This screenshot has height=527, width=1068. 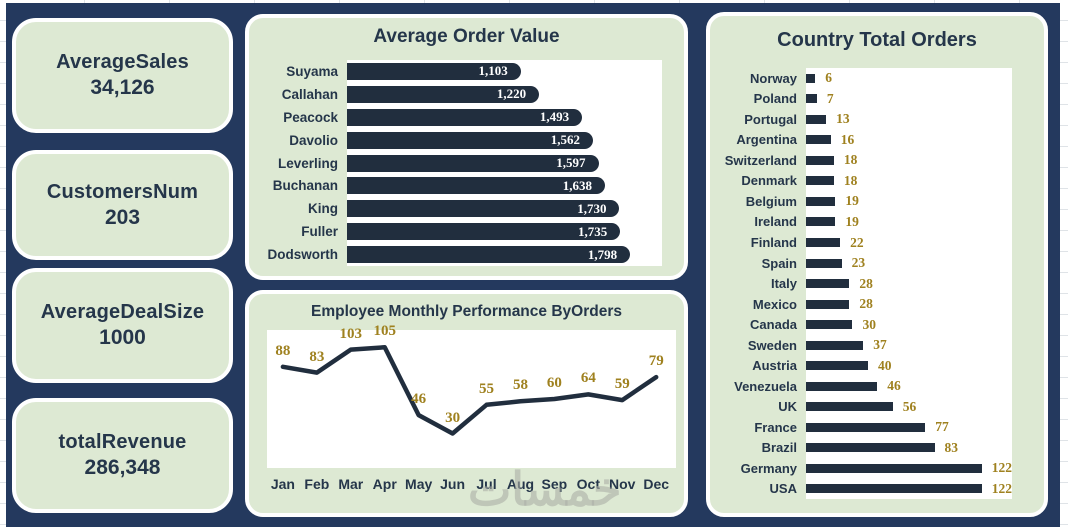 I want to click on bar-track: 19, so click(x=909, y=222).